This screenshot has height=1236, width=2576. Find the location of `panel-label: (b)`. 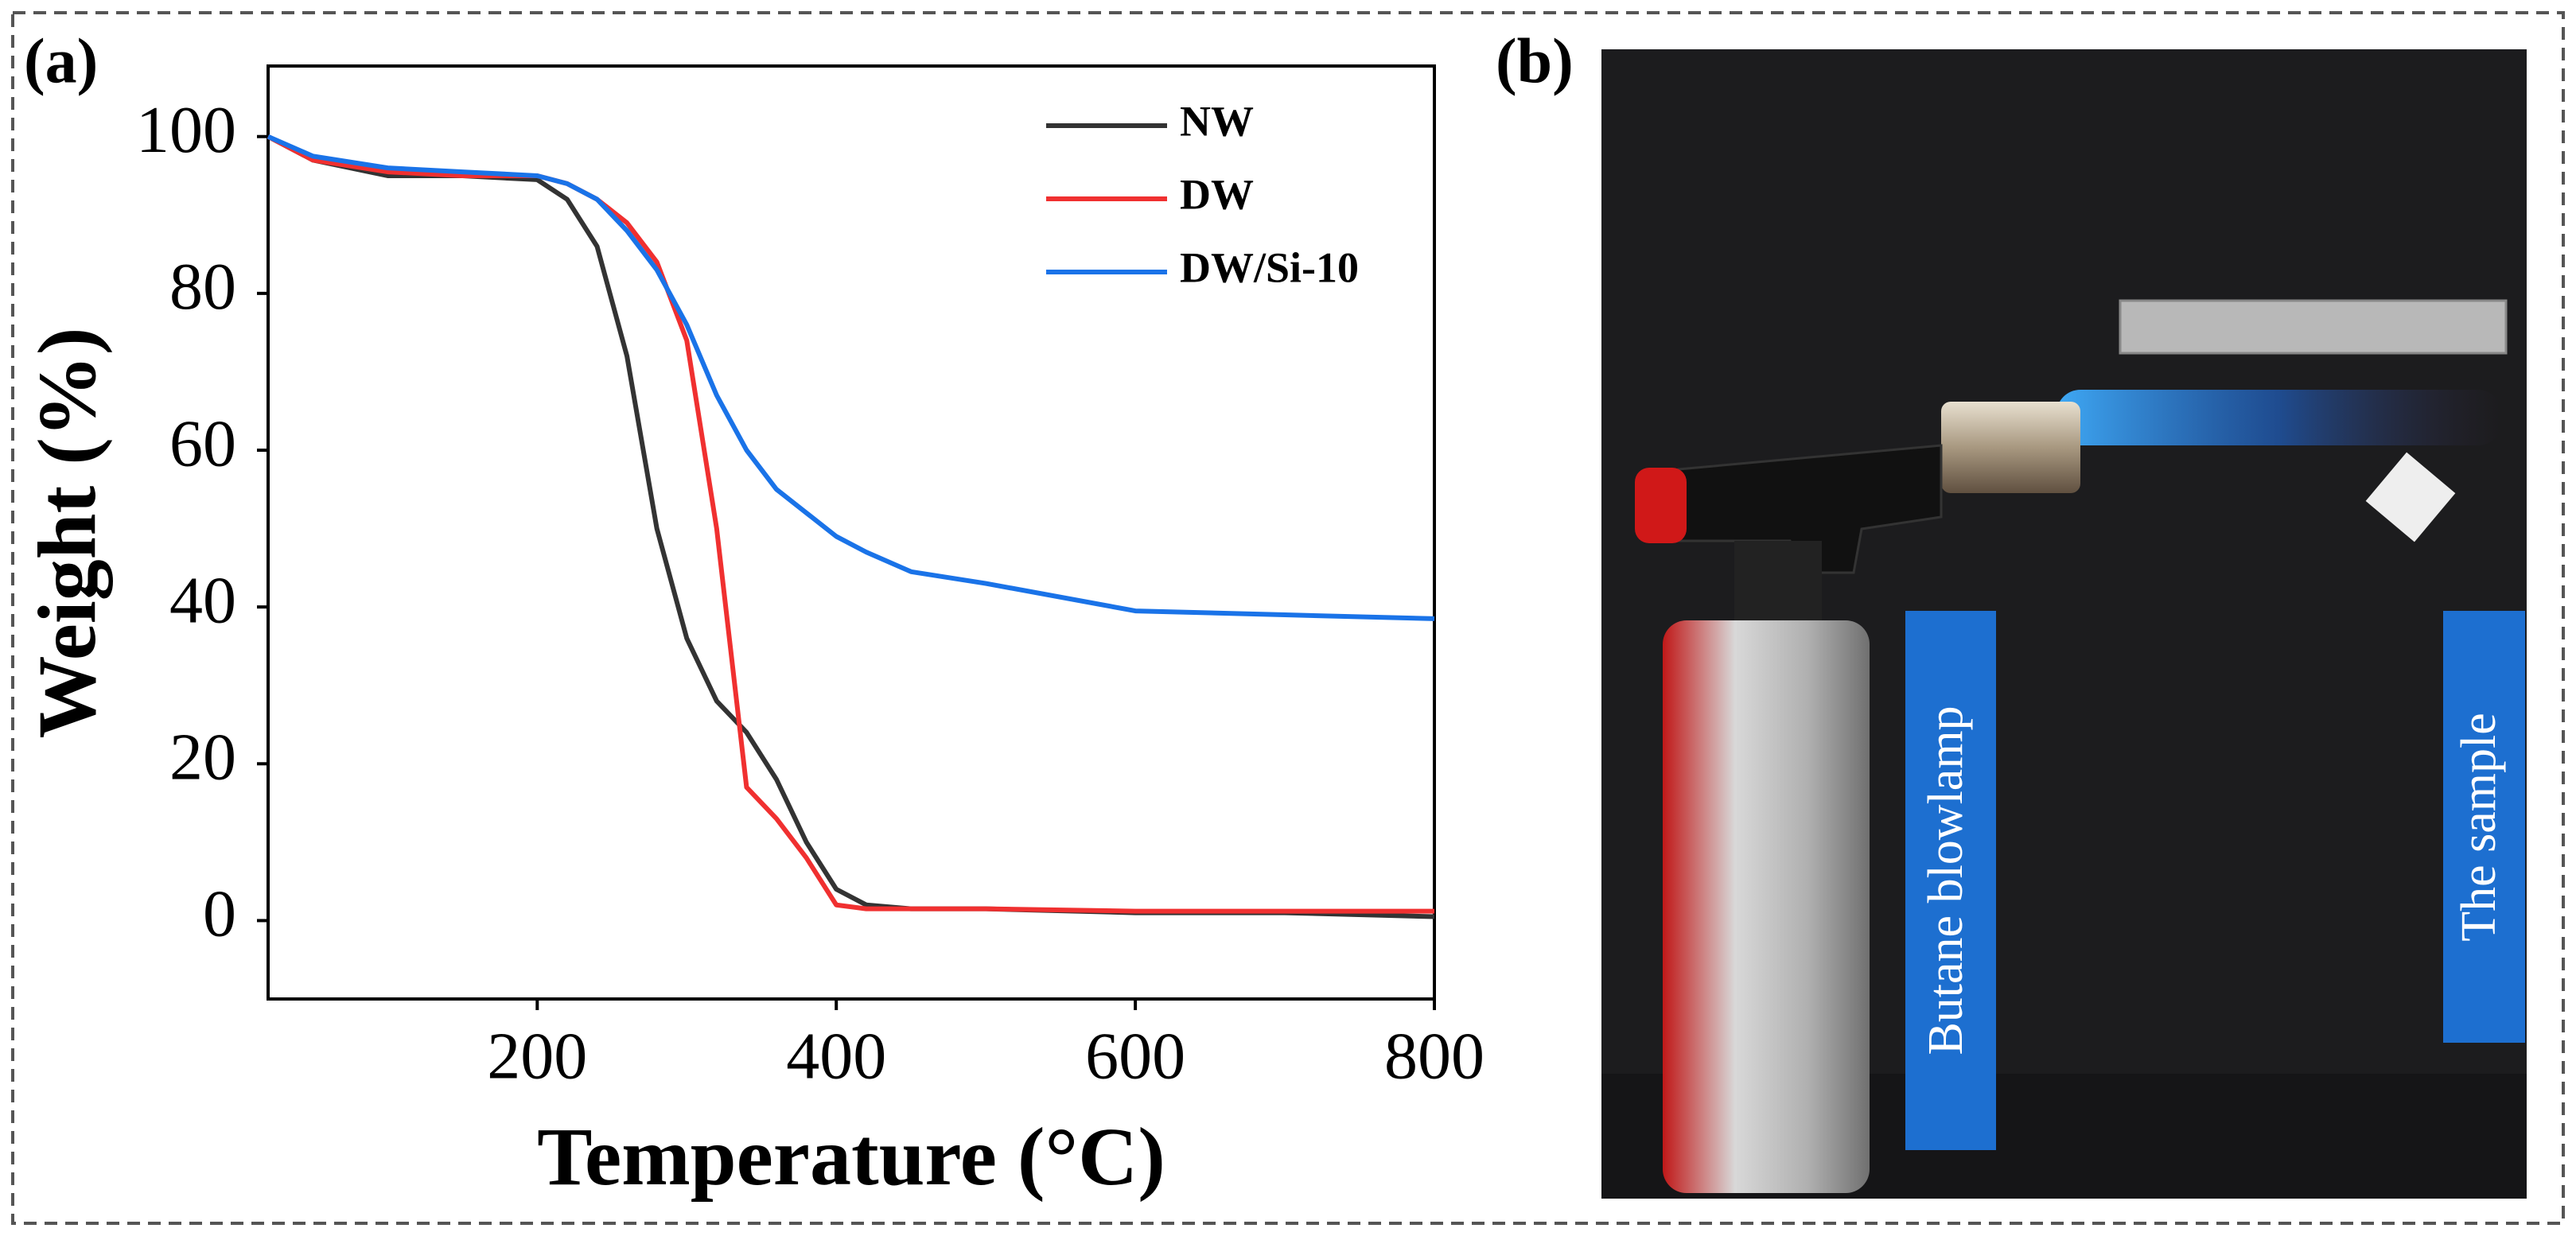

panel-label: (b) is located at coordinates (1535, 61).